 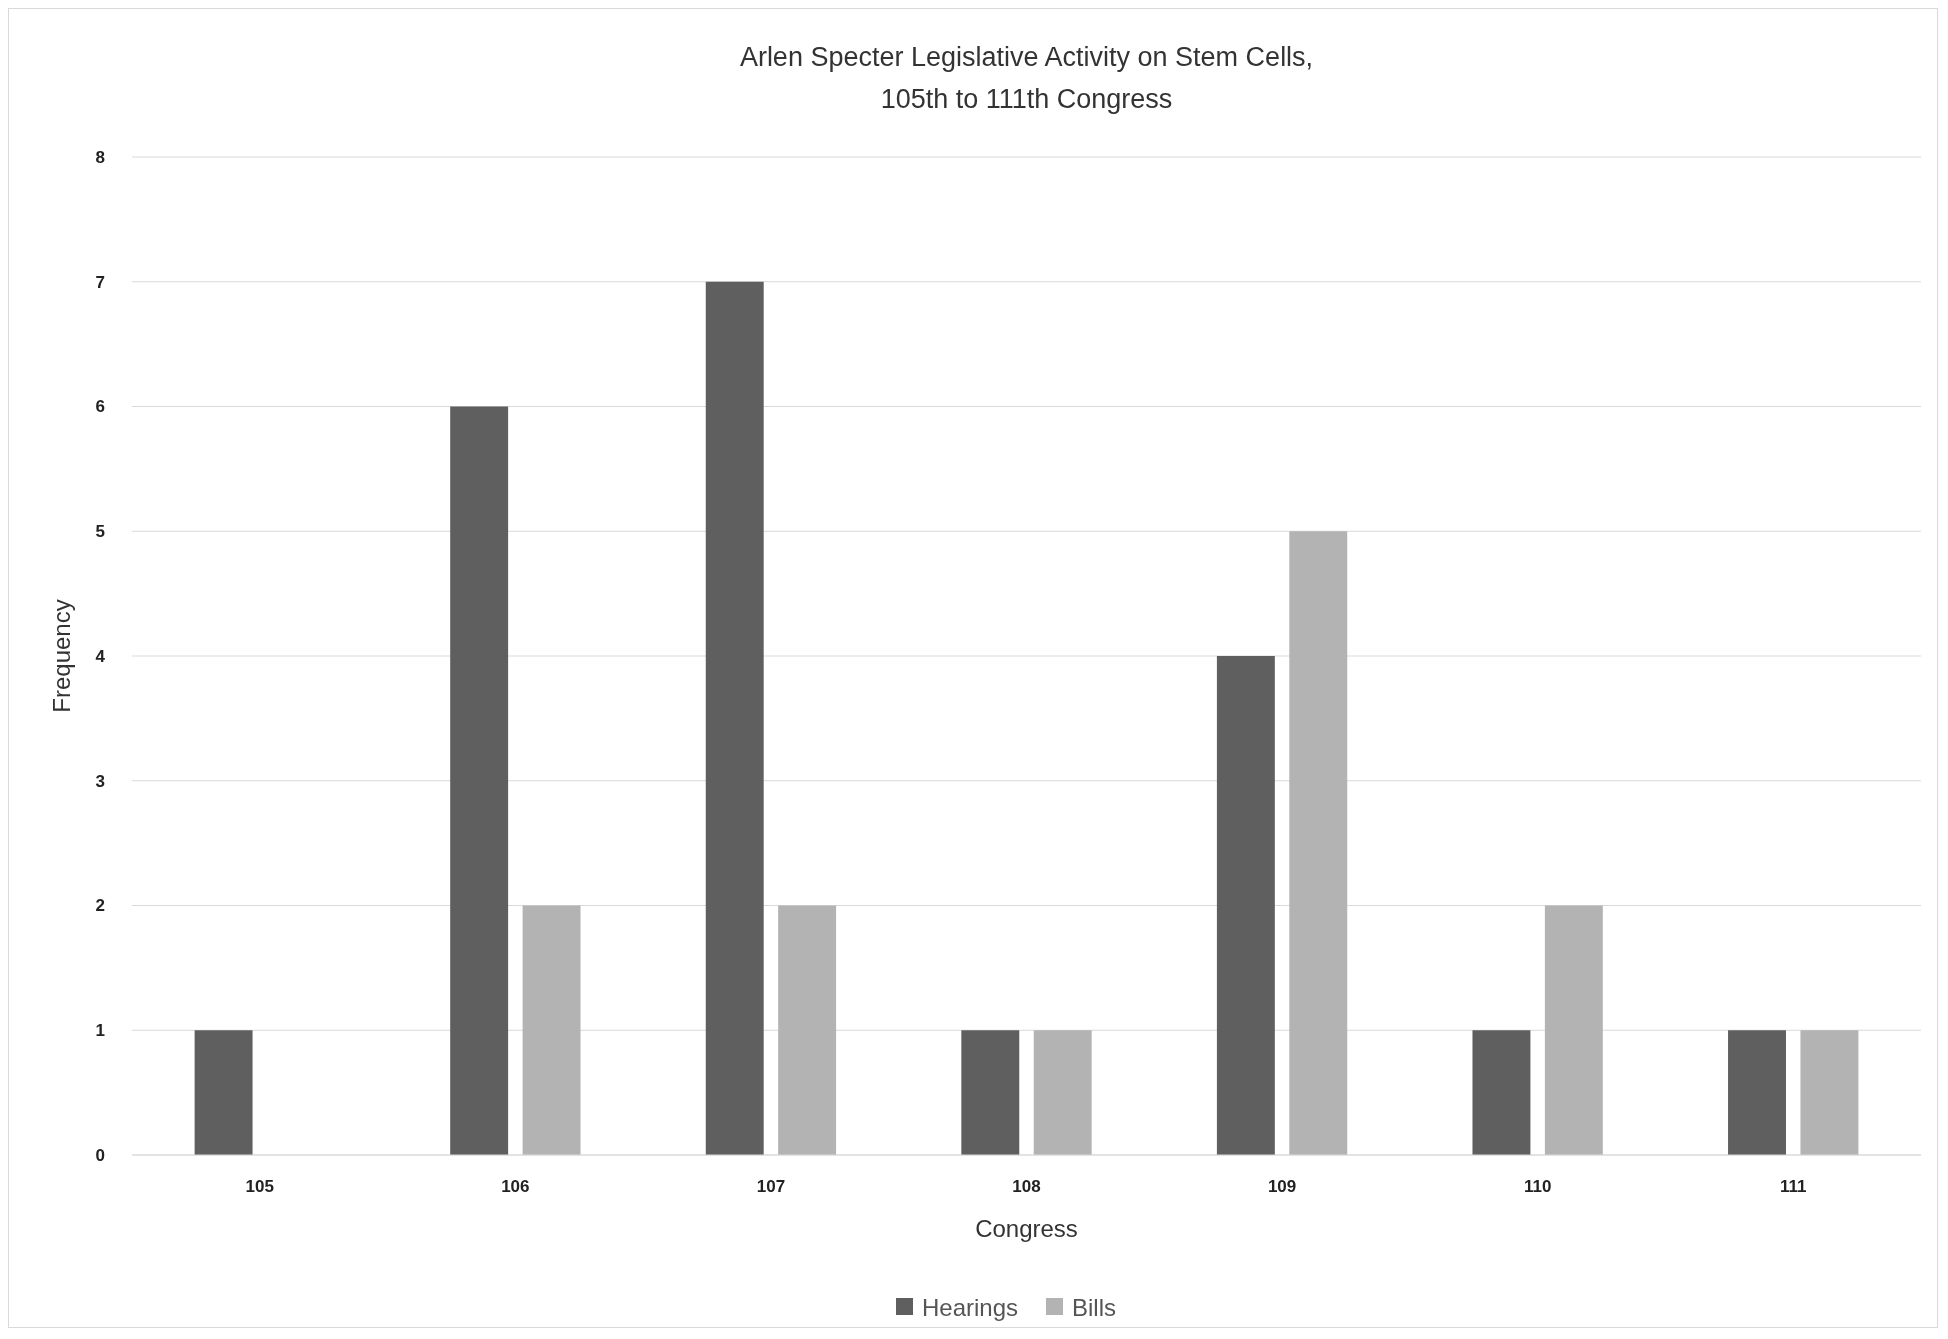 What do you see at coordinates (1537, 1186) in the screenshot?
I see `x-tick-label: 110` at bounding box center [1537, 1186].